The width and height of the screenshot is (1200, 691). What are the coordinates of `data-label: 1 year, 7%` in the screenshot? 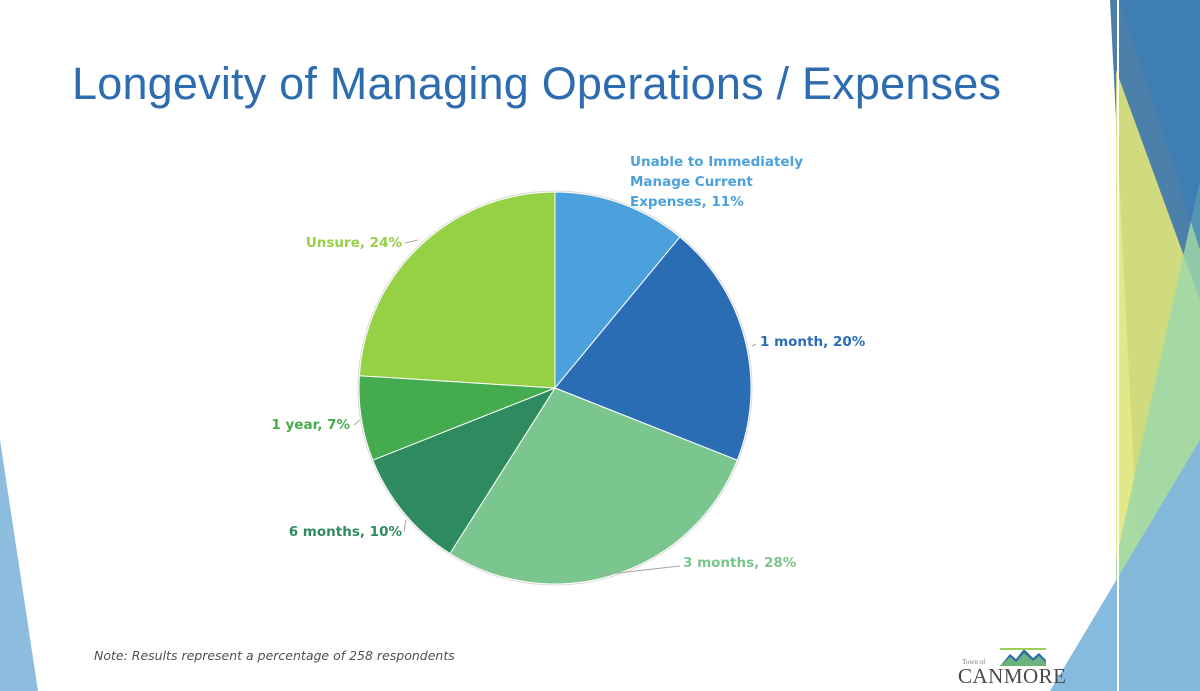 It's located at (310, 425).